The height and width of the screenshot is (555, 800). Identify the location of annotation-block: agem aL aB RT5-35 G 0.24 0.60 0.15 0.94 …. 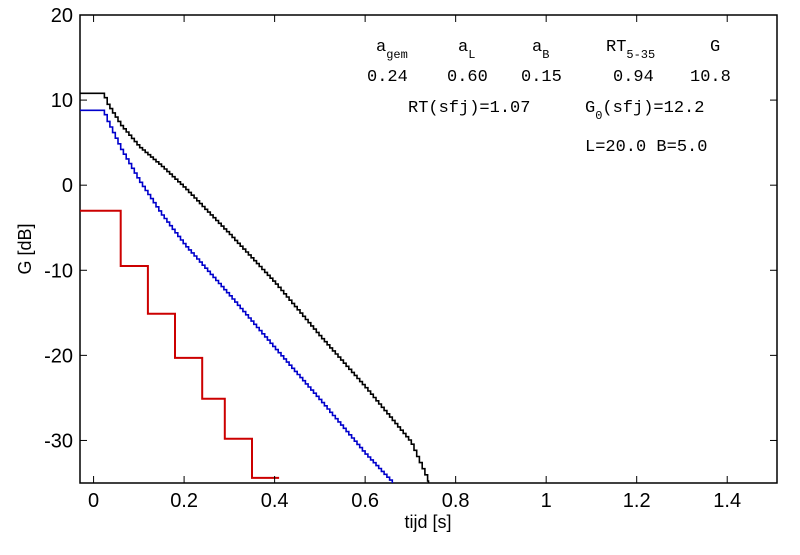
(549, 97).